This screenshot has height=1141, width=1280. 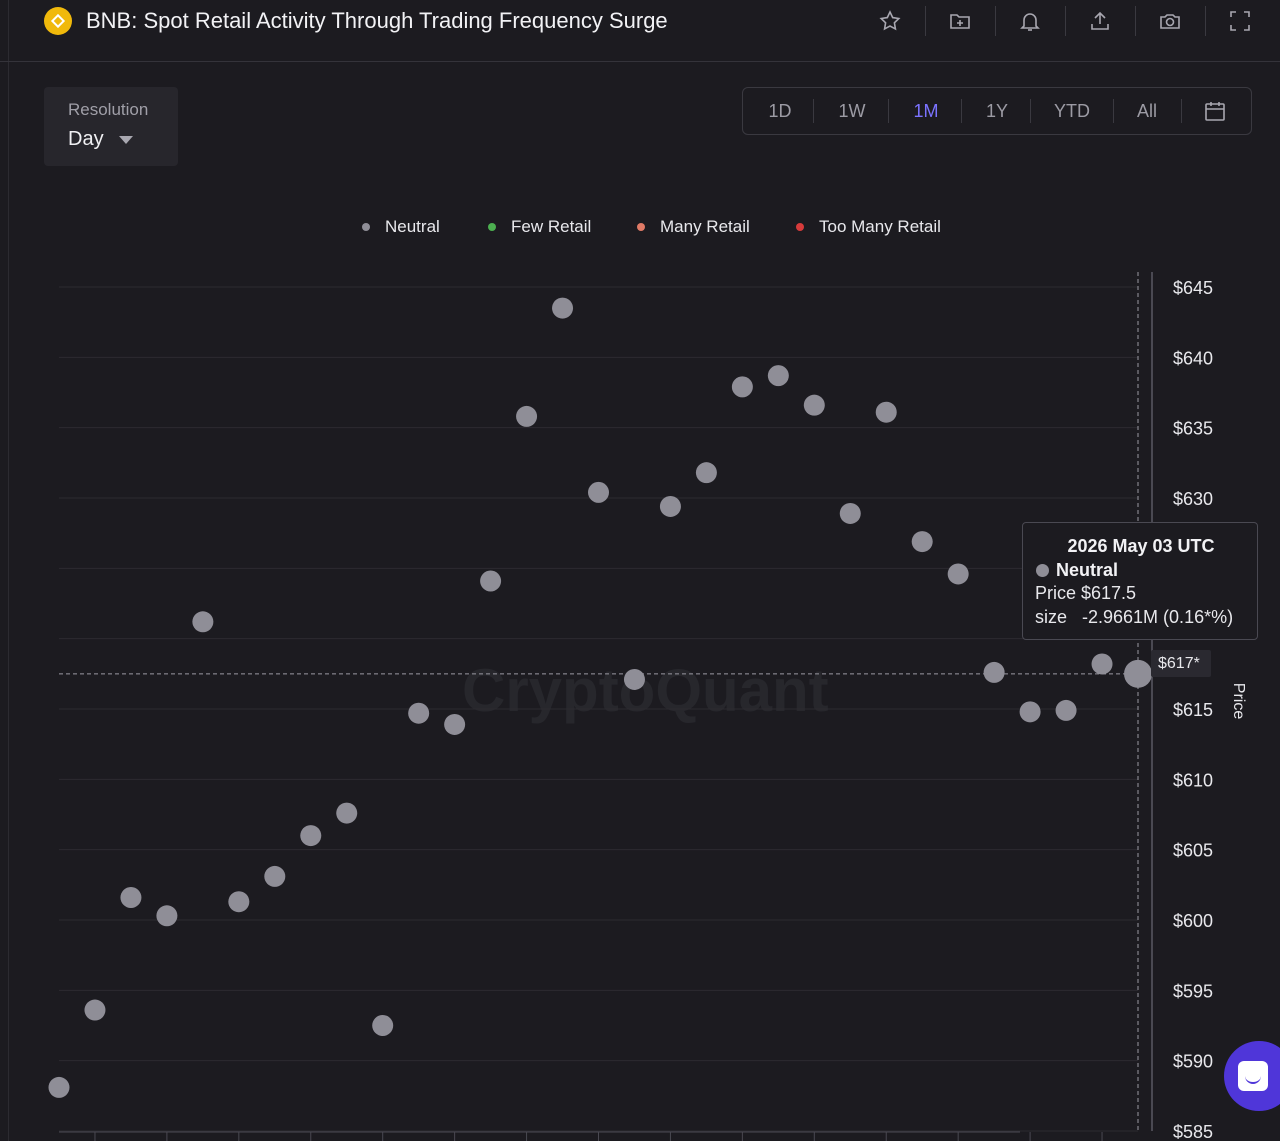 What do you see at coordinates (1193, 921) in the screenshot?
I see `y-tick-label: $600` at bounding box center [1193, 921].